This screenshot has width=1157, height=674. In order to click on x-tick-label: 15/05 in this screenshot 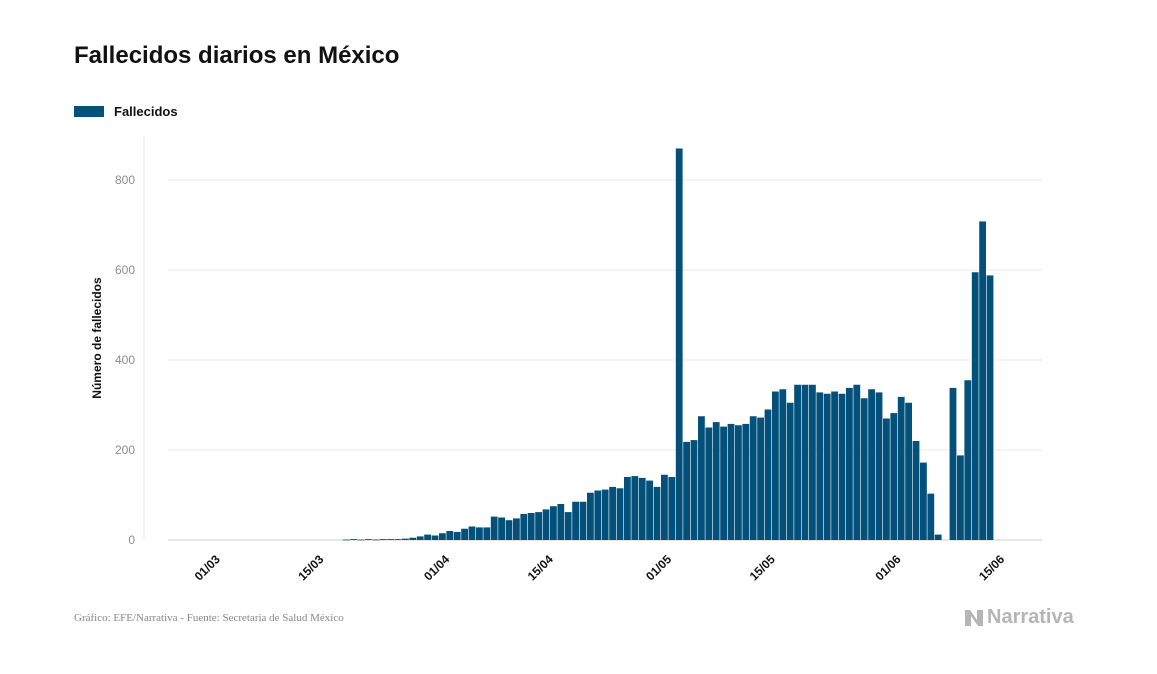, I will do `click(762, 567)`.